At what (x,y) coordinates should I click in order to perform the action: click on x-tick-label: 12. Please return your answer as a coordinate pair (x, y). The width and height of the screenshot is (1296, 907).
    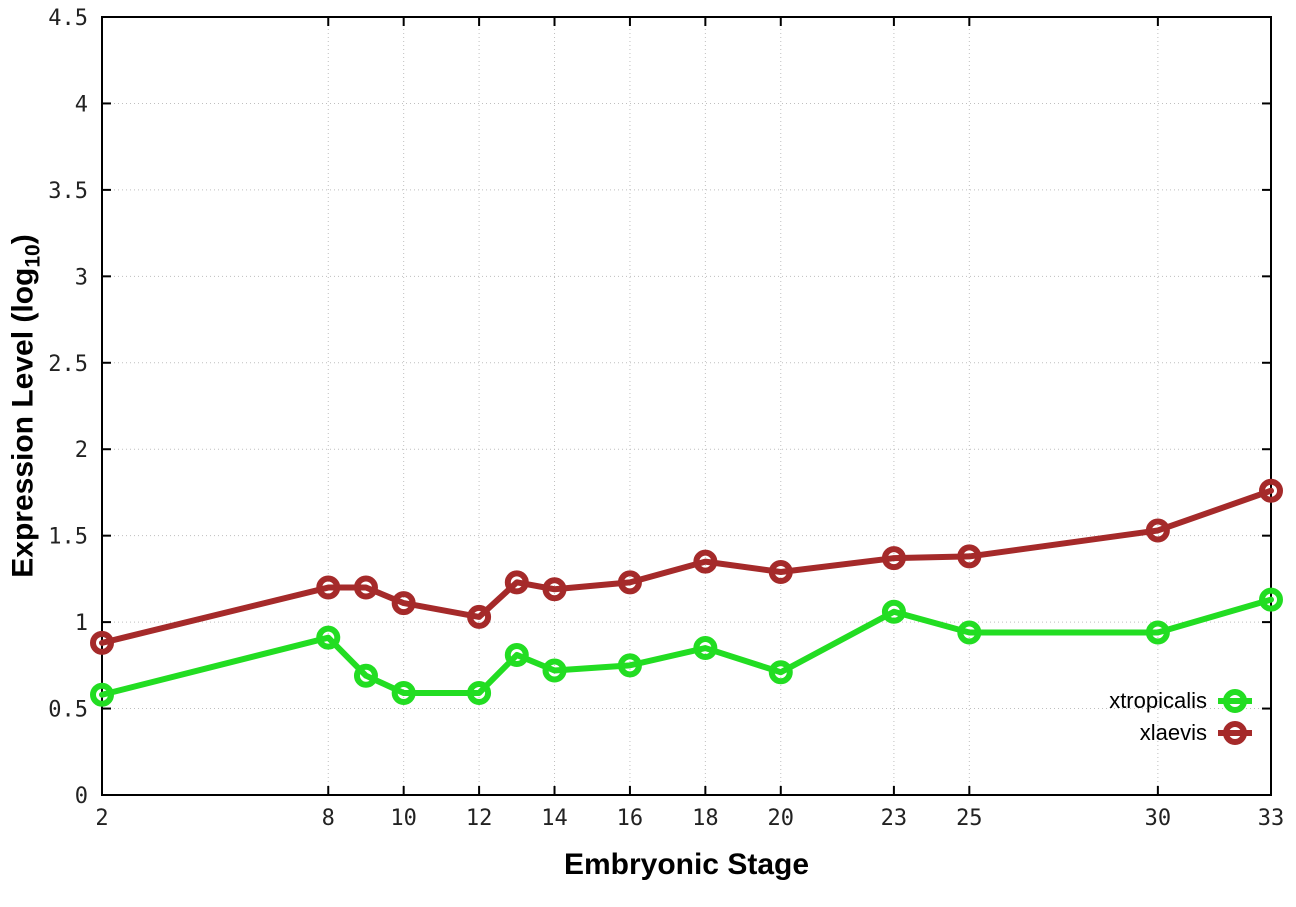
    Looking at the image, I should click on (479, 818).